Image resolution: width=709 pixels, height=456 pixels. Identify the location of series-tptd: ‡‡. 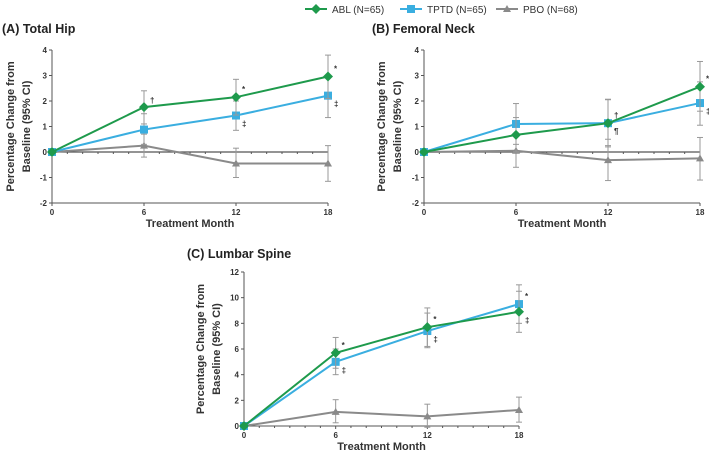
(193, 115).